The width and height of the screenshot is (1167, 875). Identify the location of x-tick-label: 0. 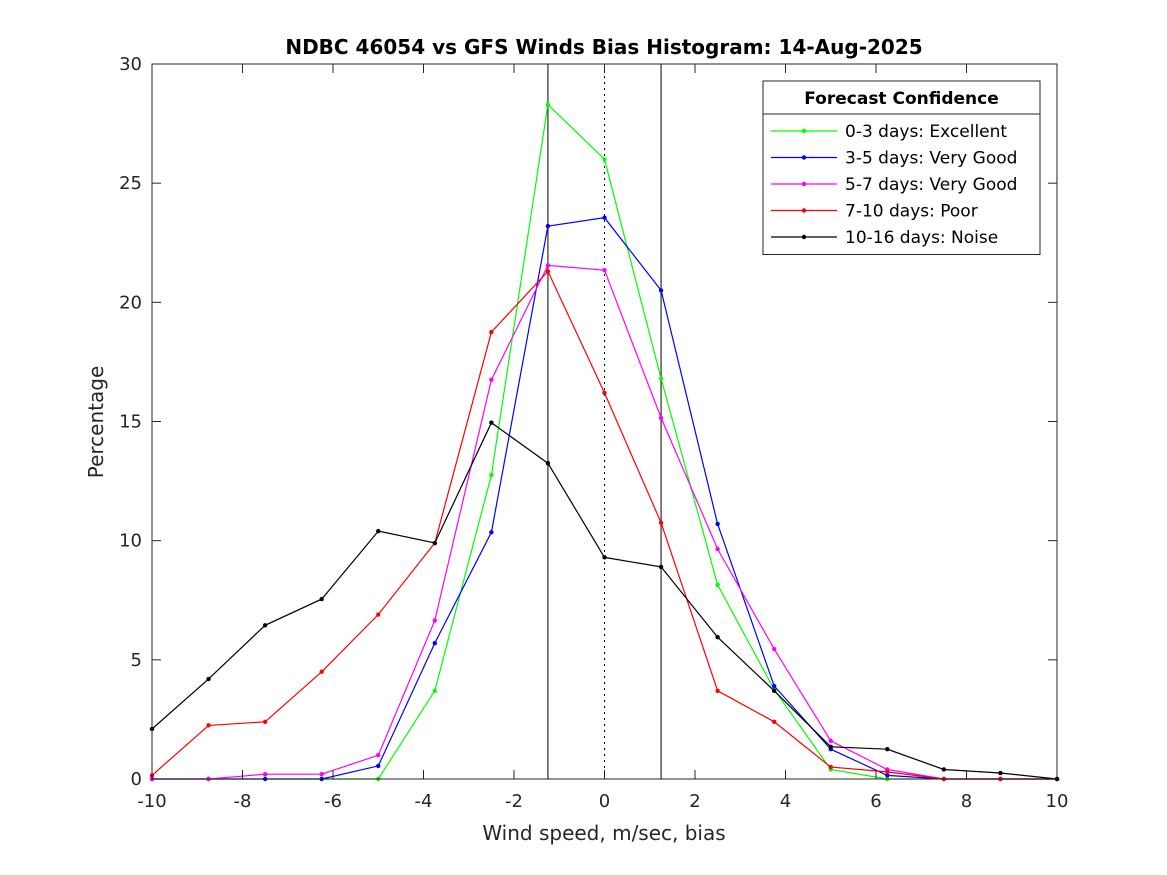
(604, 801).